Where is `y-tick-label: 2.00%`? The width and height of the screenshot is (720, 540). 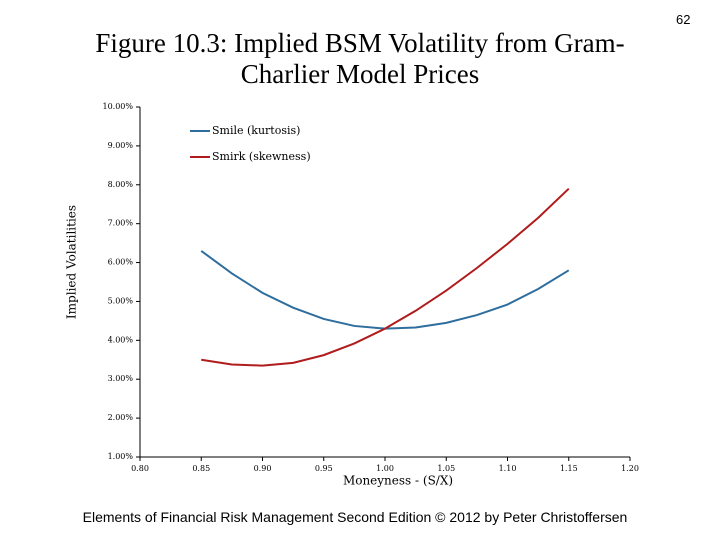
y-tick-label: 2.00% is located at coordinates (121, 417).